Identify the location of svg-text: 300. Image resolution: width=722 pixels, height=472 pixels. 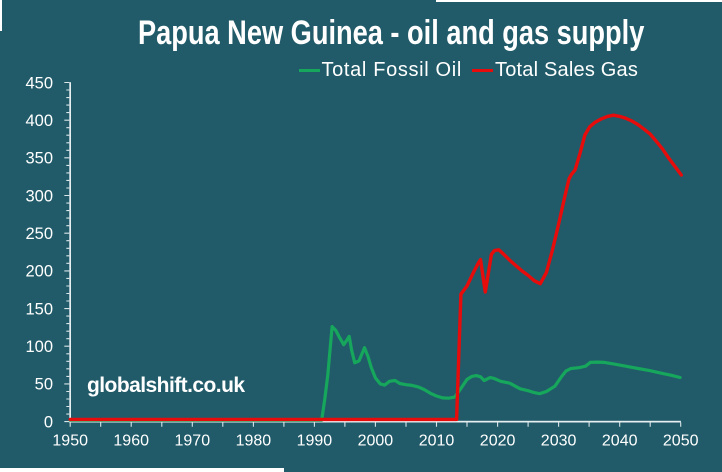
(39, 196).